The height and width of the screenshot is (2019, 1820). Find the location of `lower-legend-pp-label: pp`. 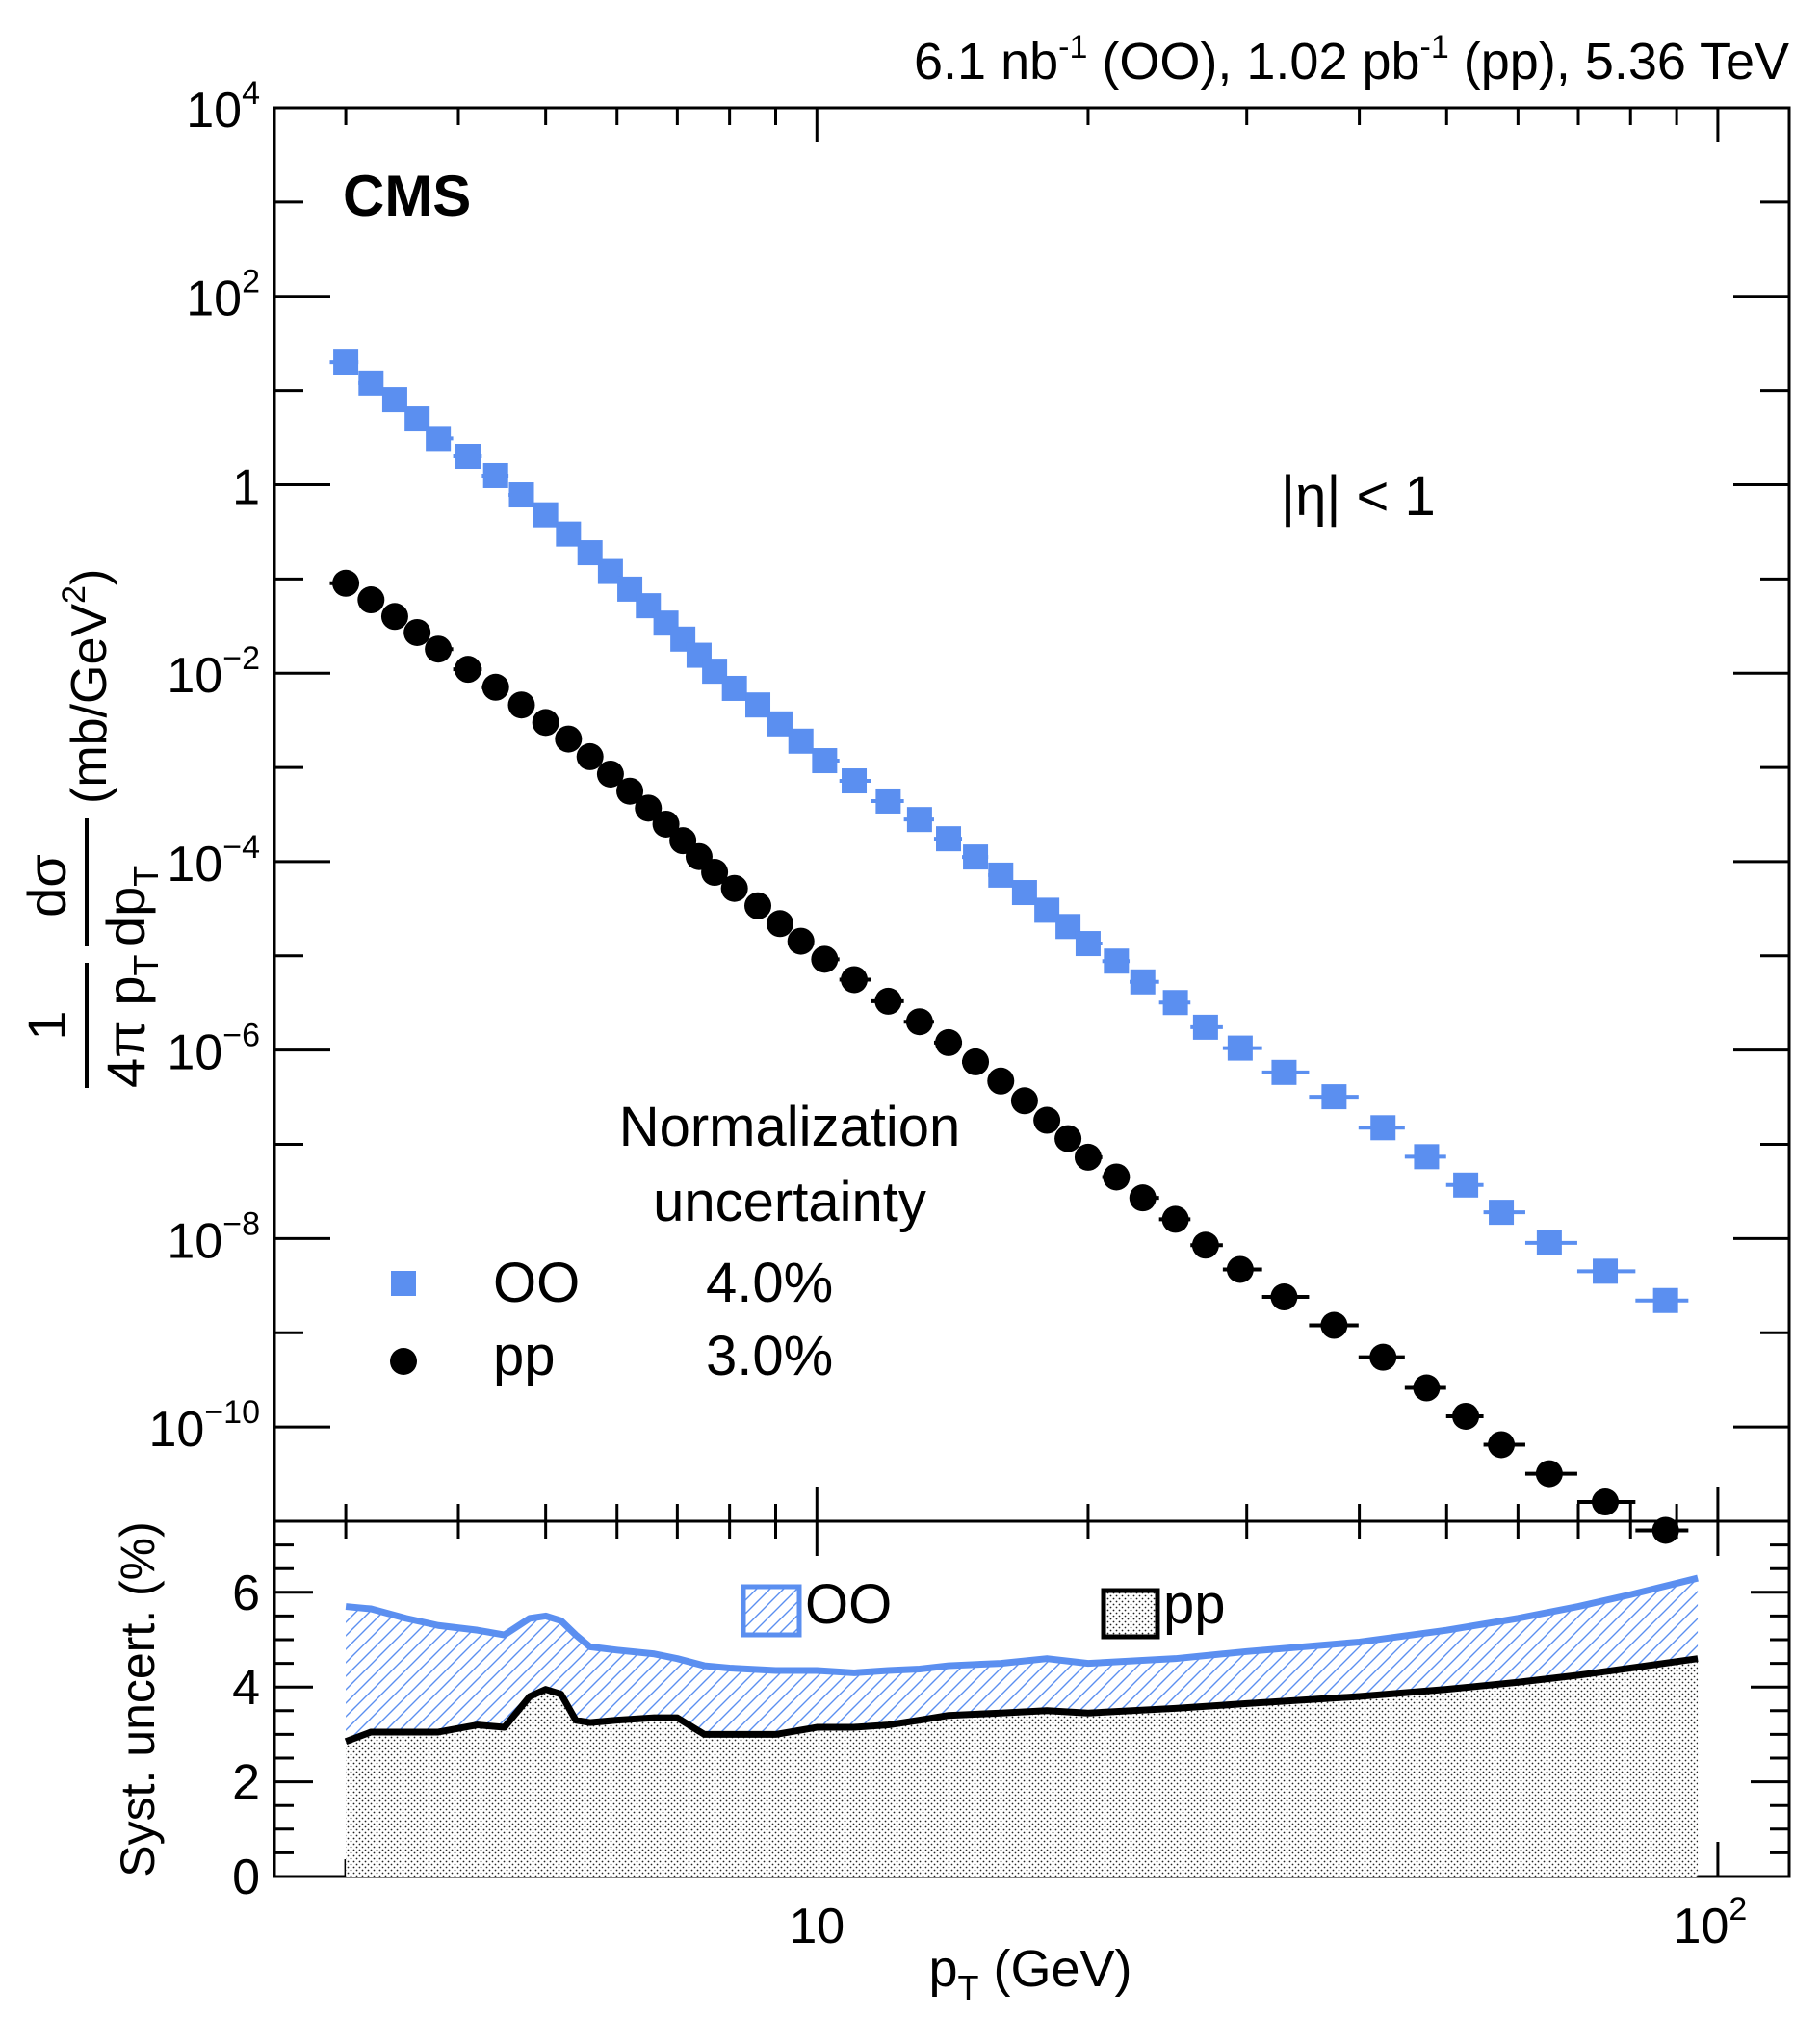

lower-legend-pp-label: pp is located at coordinates (1194, 1604).